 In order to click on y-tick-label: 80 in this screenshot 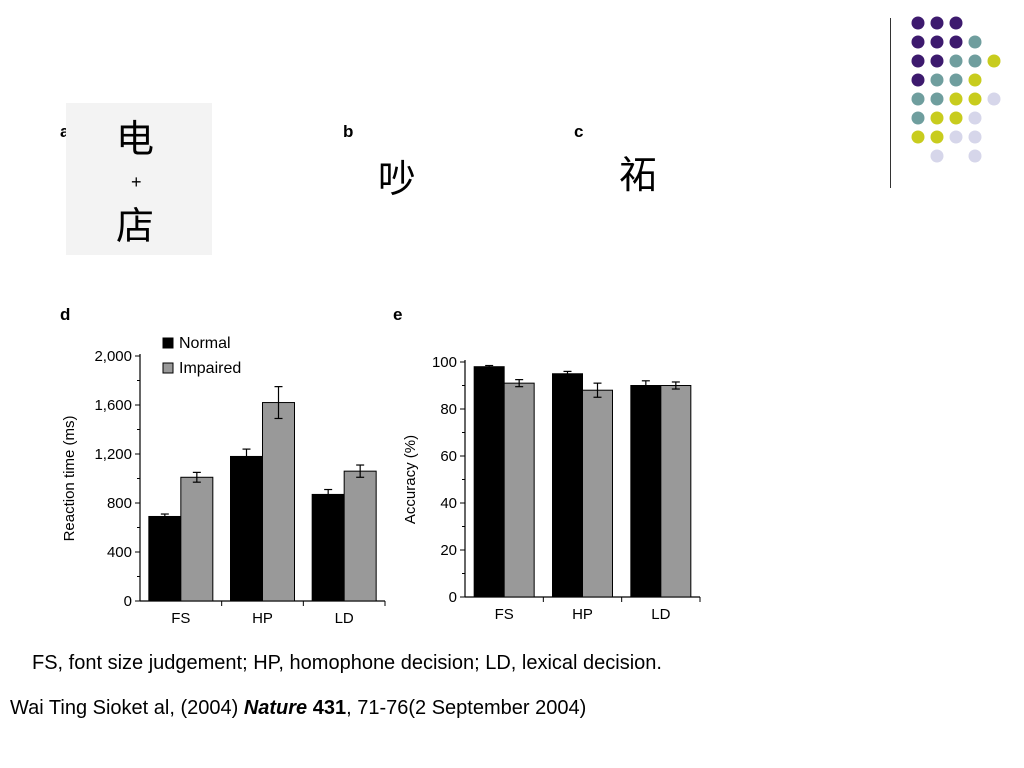, I will do `click(448, 409)`.